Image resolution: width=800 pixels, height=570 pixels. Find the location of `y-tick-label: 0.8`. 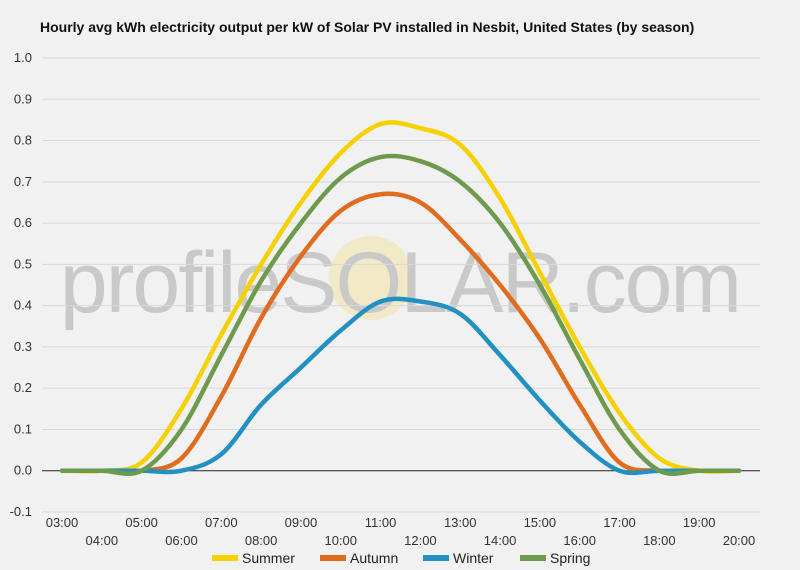

y-tick-label: 0.8 is located at coordinates (23, 140).